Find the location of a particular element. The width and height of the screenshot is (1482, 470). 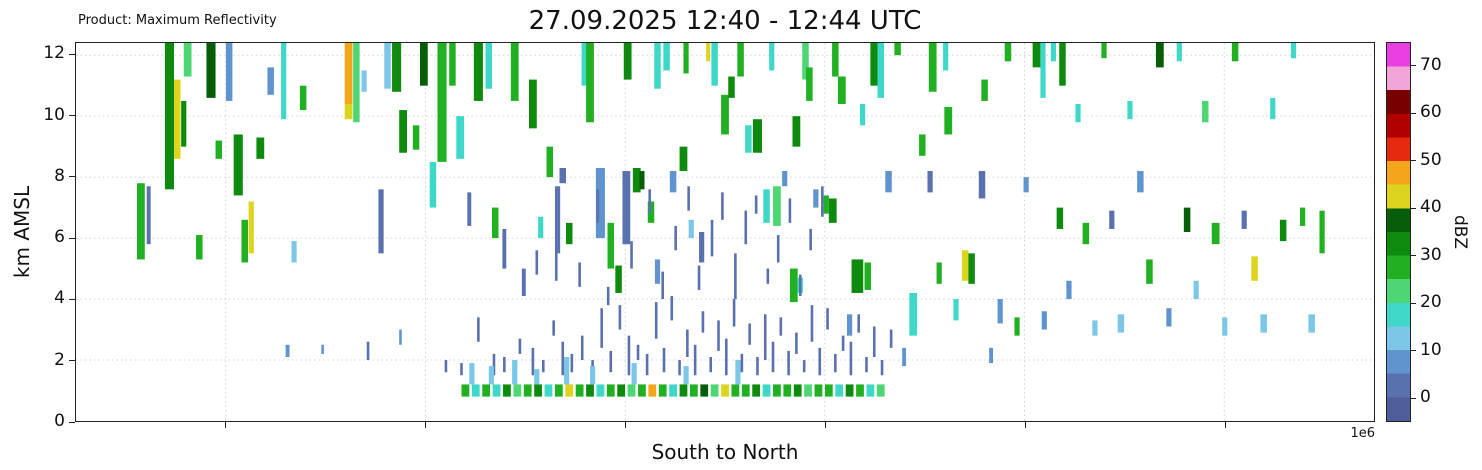

colorbar-tick-label: 30 is located at coordinates (1431, 254).